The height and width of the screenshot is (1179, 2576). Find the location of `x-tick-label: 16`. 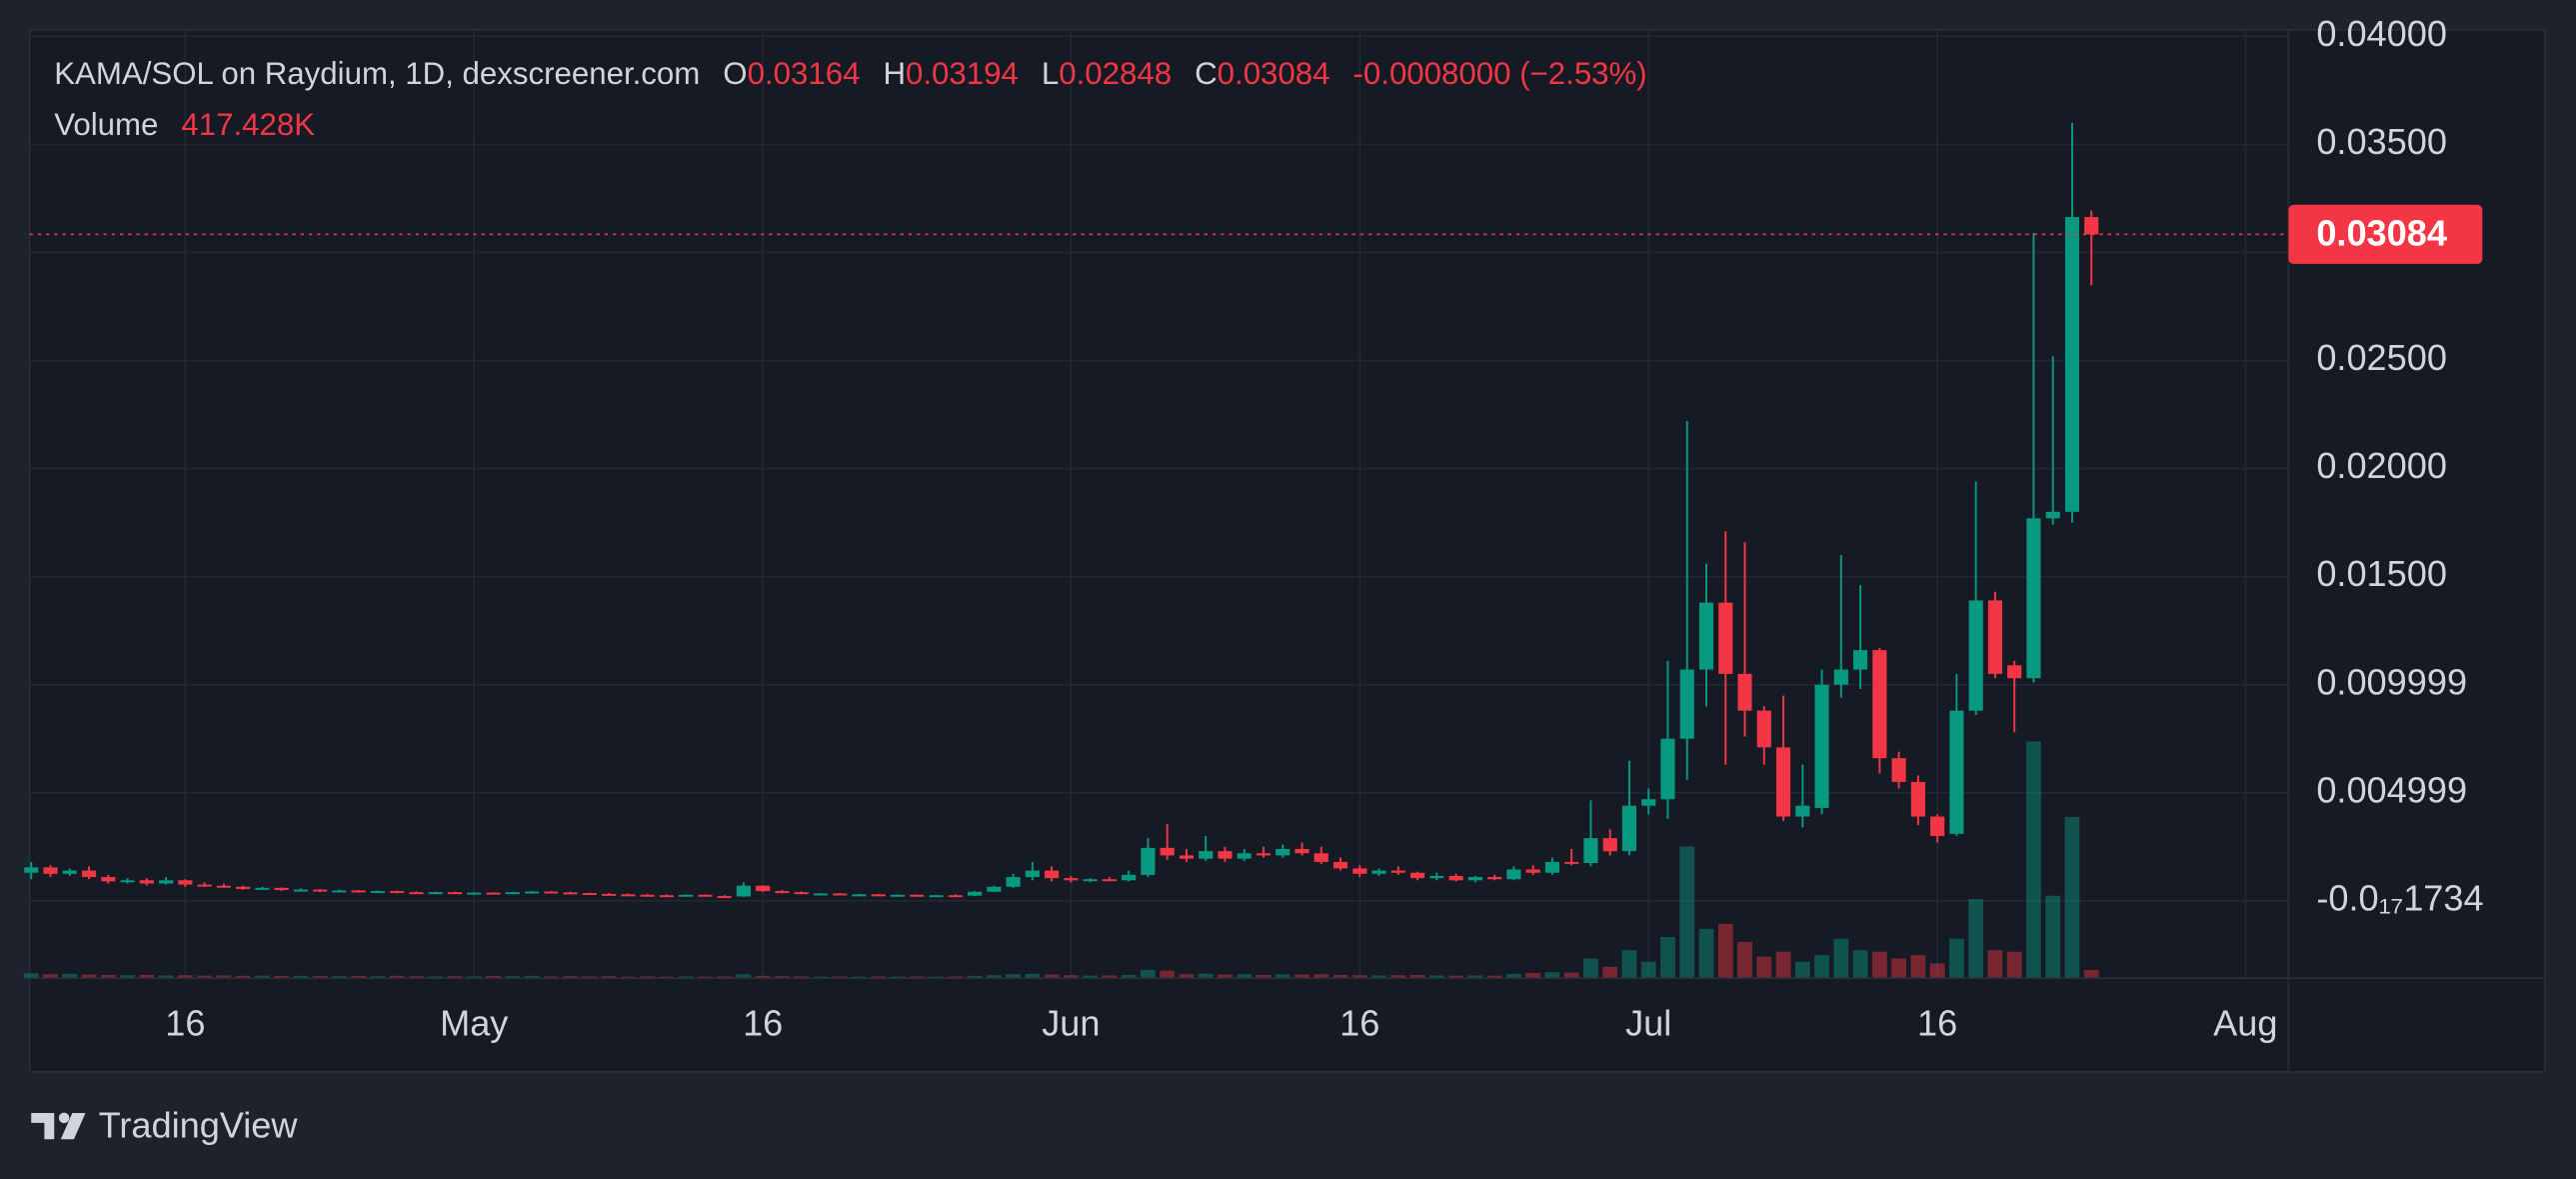

x-tick-label: 16 is located at coordinates (763, 1022).